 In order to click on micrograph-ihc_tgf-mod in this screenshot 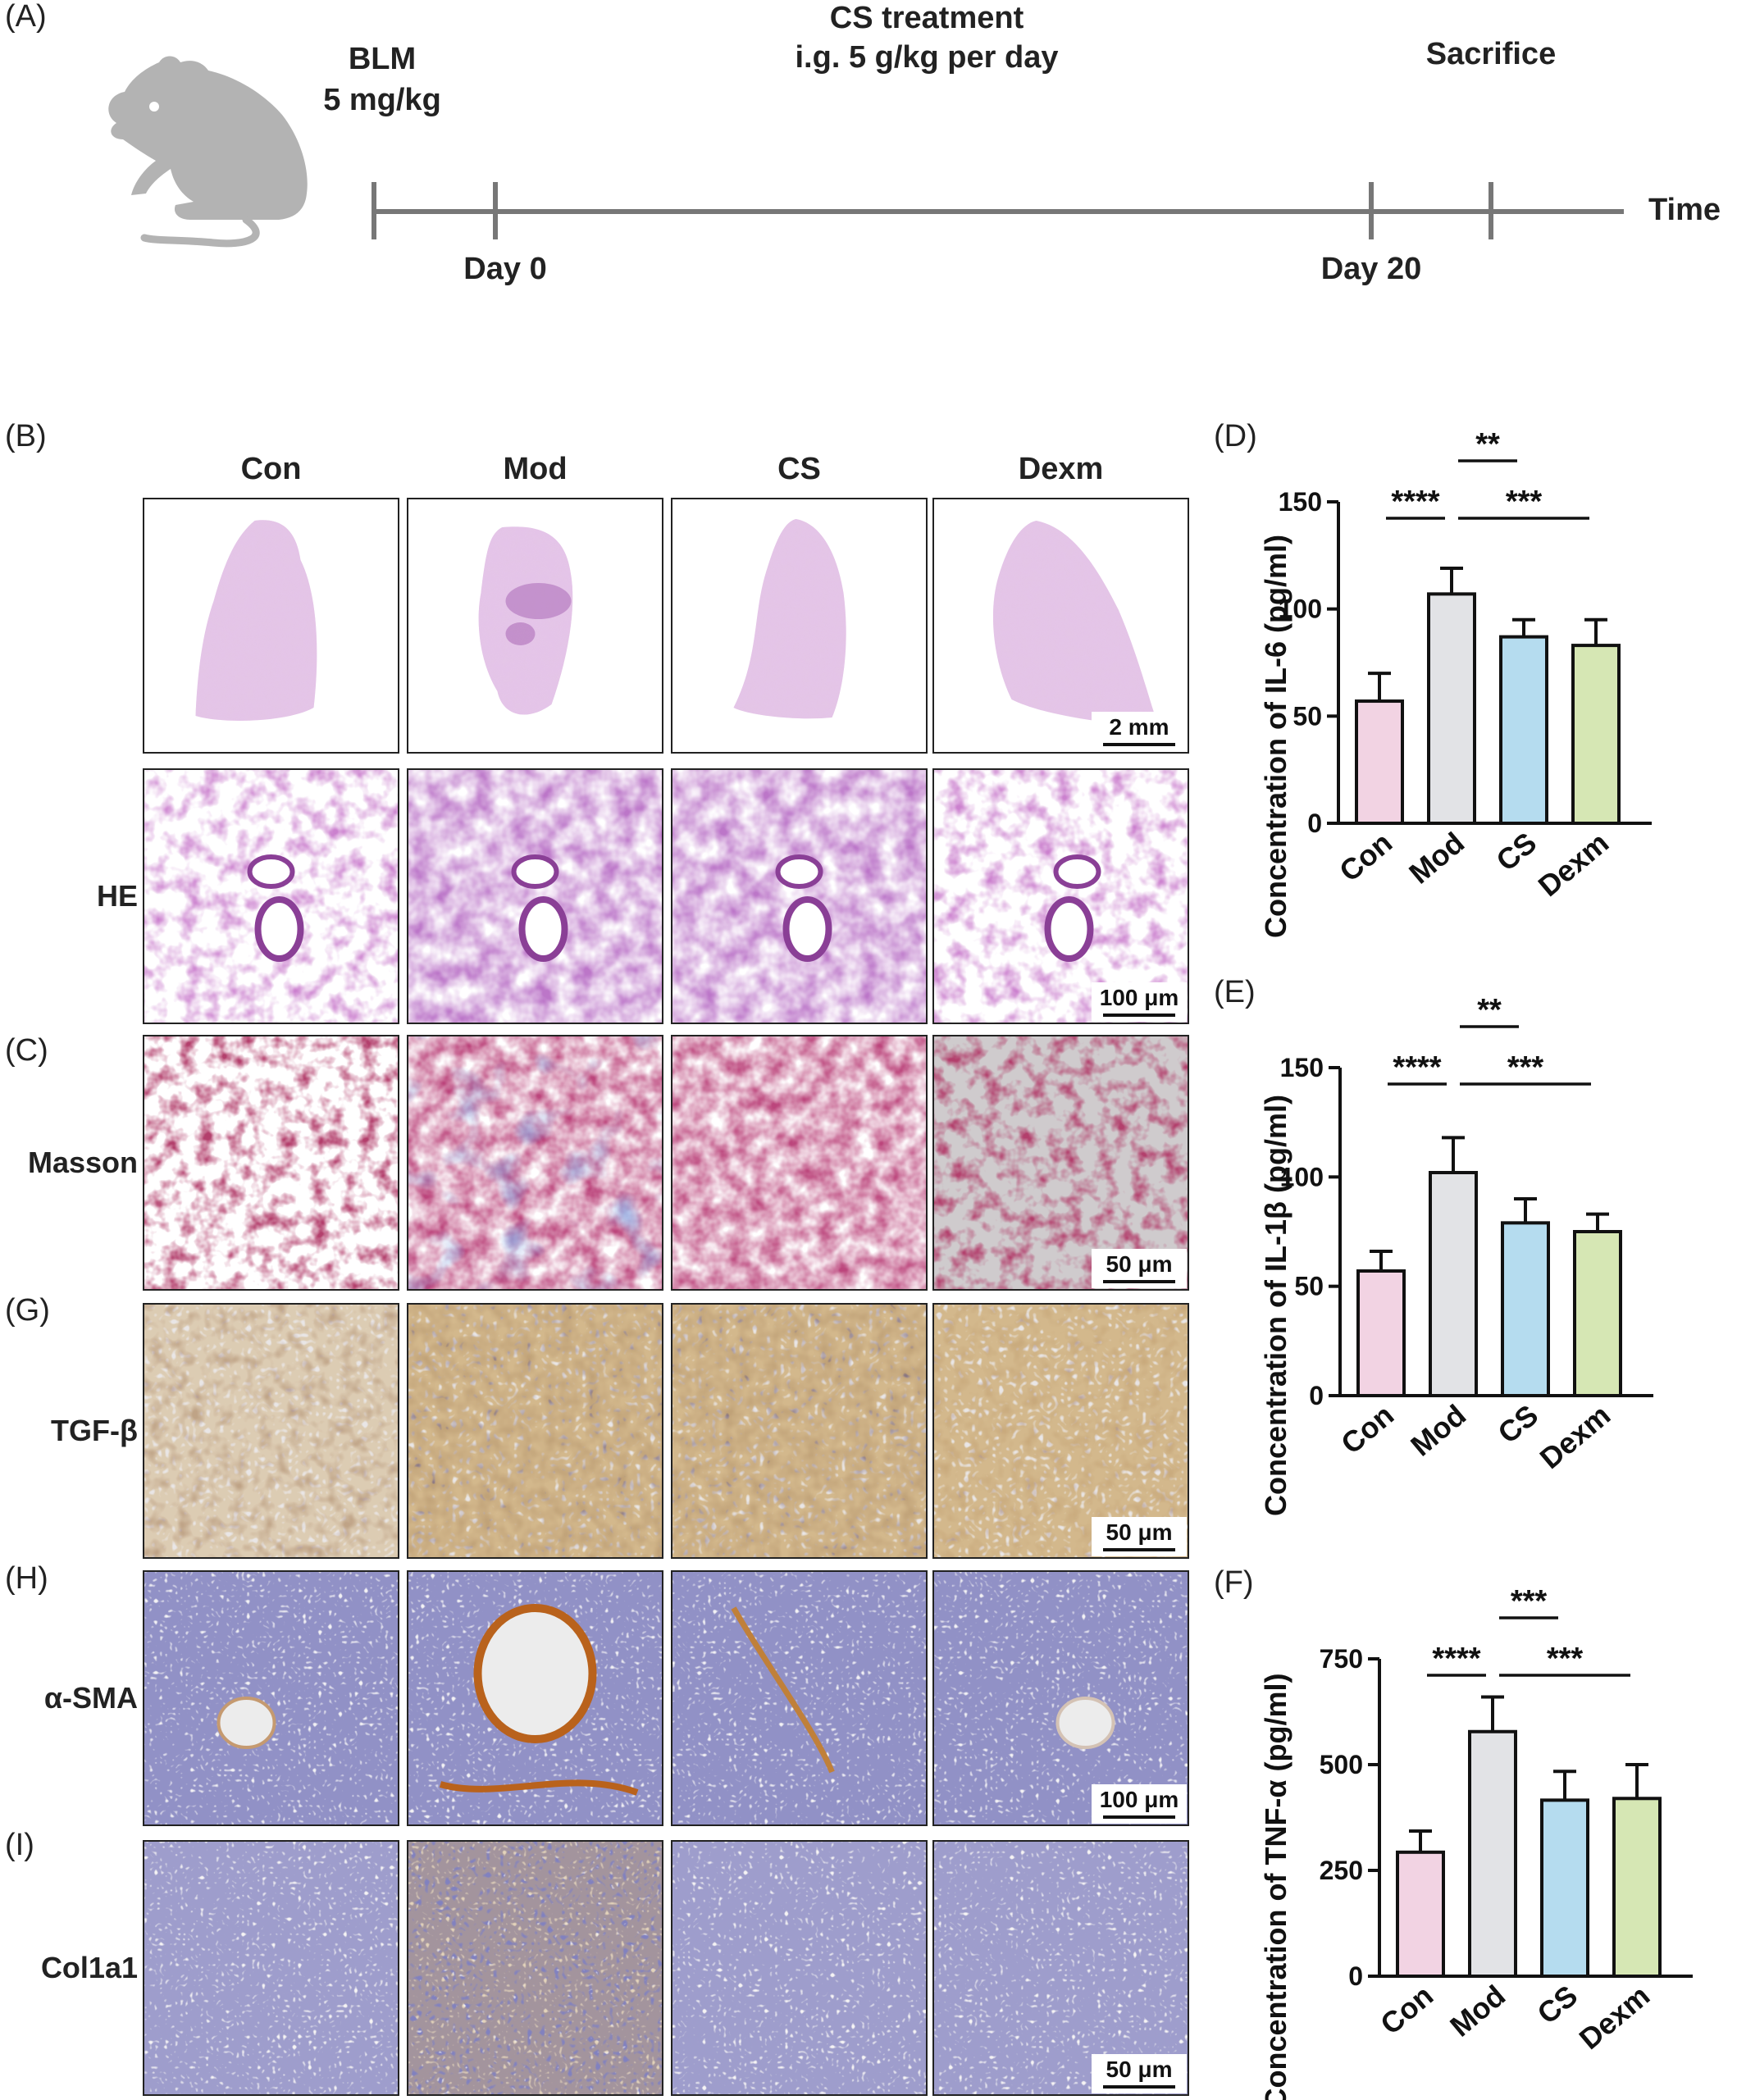, I will do `click(535, 1431)`.